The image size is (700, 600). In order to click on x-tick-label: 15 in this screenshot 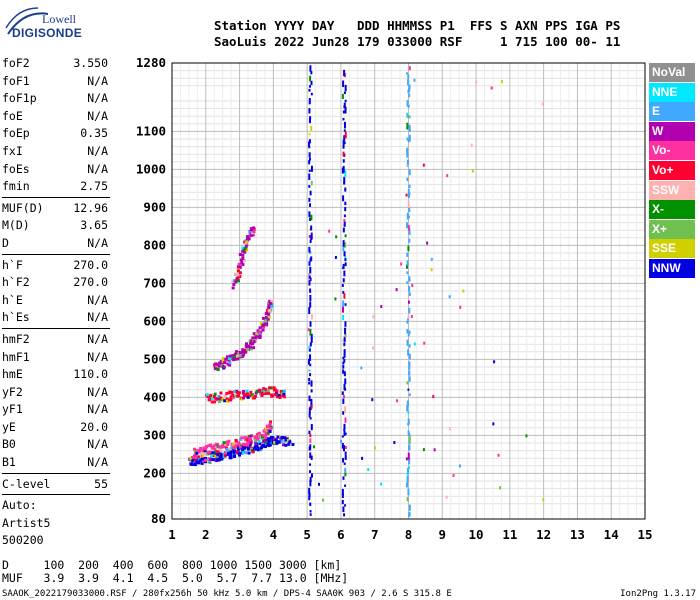, I will do `click(644, 534)`.